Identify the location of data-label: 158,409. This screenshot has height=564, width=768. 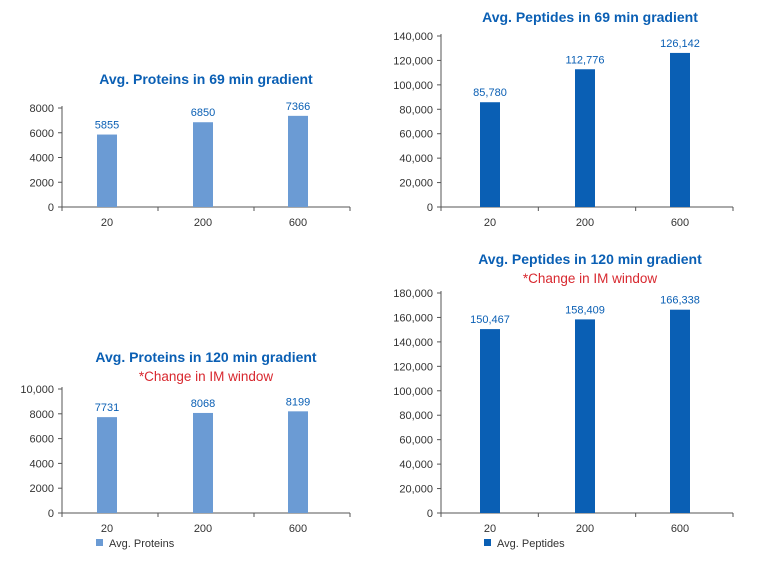
(585, 310).